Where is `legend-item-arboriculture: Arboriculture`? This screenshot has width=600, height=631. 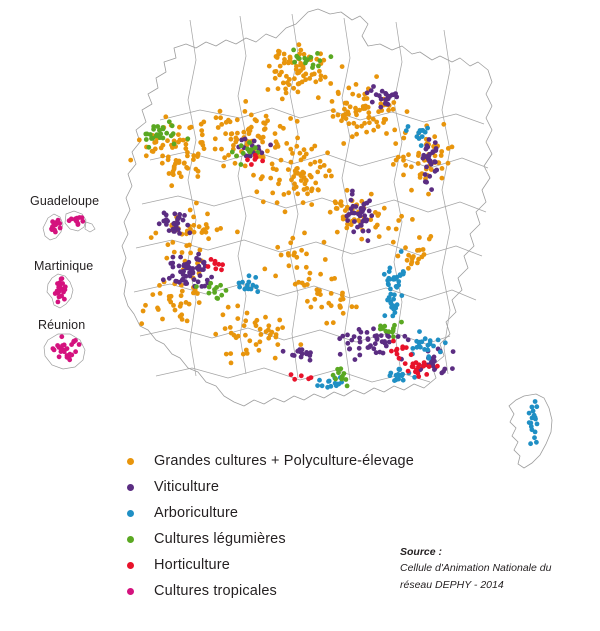 legend-item-arboriculture: Arboriculture is located at coordinates (275, 513).